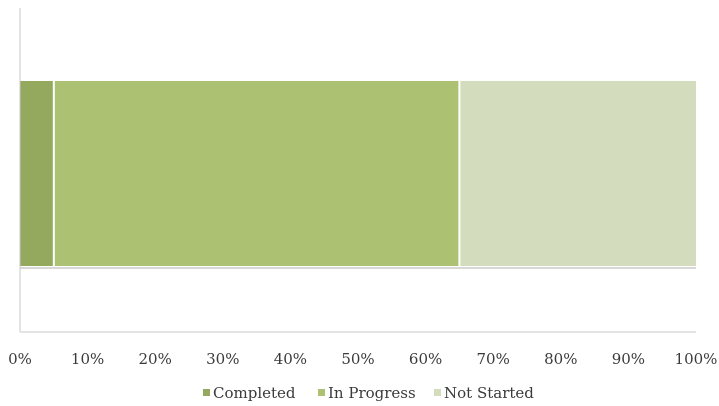 The image size is (719, 406). What do you see at coordinates (425, 359) in the screenshot?
I see `x-tick-label: 60%` at bounding box center [425, 359].